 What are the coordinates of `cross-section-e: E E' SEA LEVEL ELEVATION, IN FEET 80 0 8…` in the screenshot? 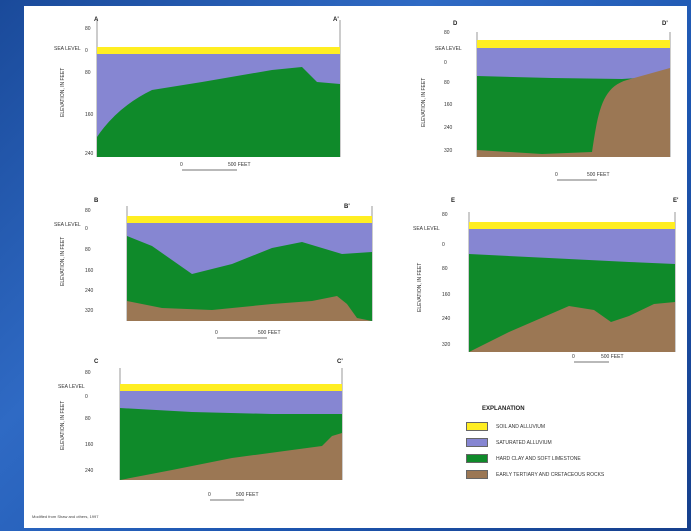 It's located at (547, 277).